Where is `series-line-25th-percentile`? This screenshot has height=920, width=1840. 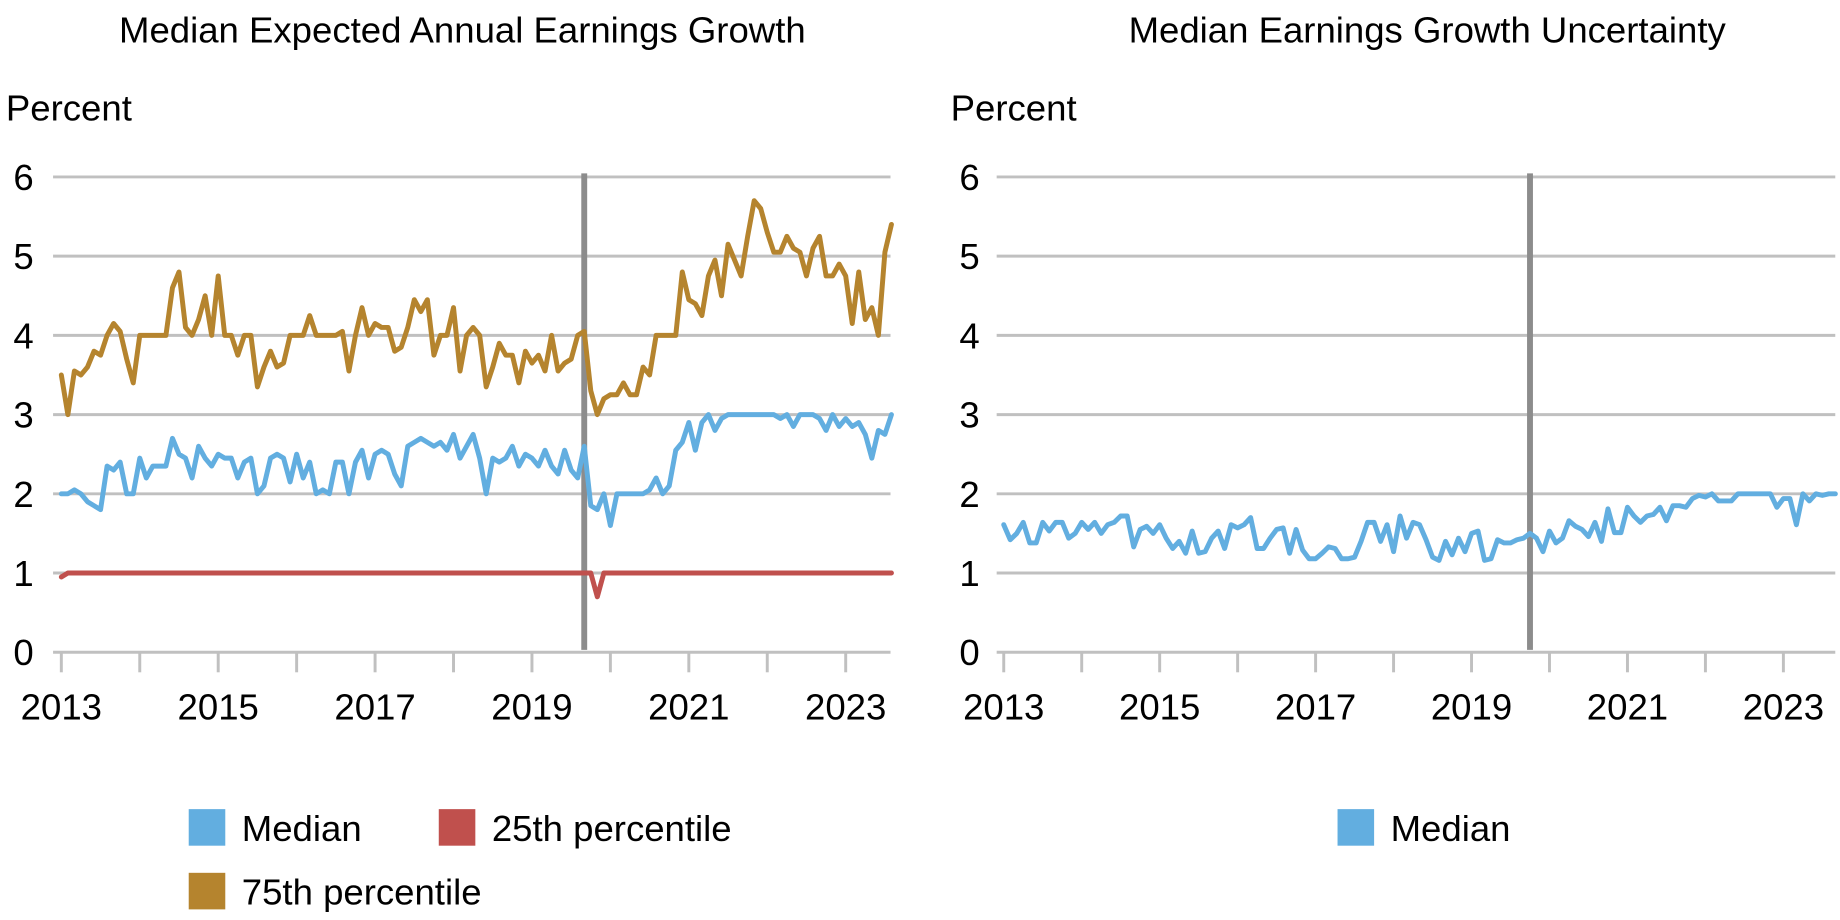
series-line-25th-percentile is located at coordinates (476, 585).